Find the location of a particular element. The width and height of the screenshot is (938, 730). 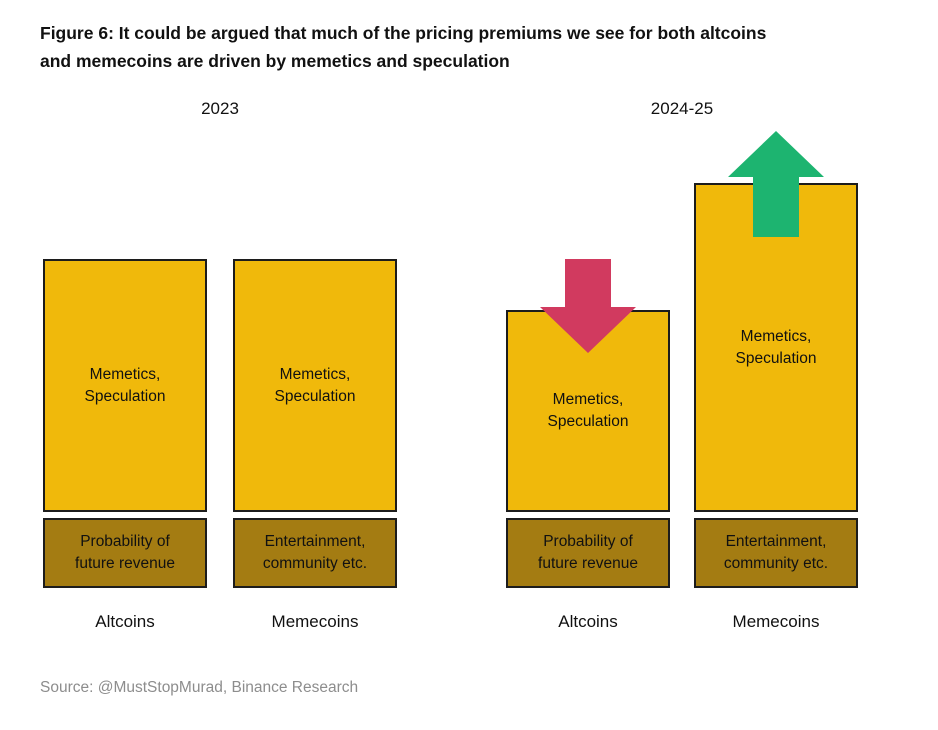

down-arrow-icon is located at coordinates (588, 306).